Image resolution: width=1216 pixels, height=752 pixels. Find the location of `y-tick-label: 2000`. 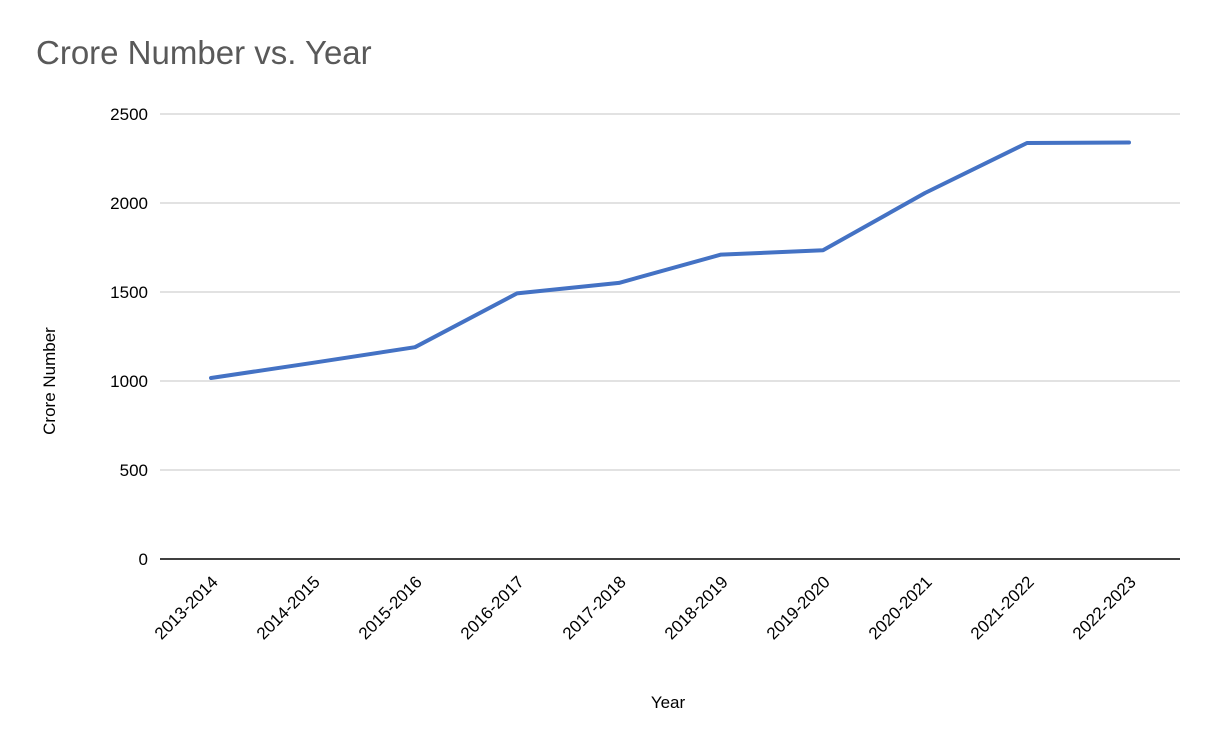

y-tick-label: 2000 is located at coordinates (129, 203).